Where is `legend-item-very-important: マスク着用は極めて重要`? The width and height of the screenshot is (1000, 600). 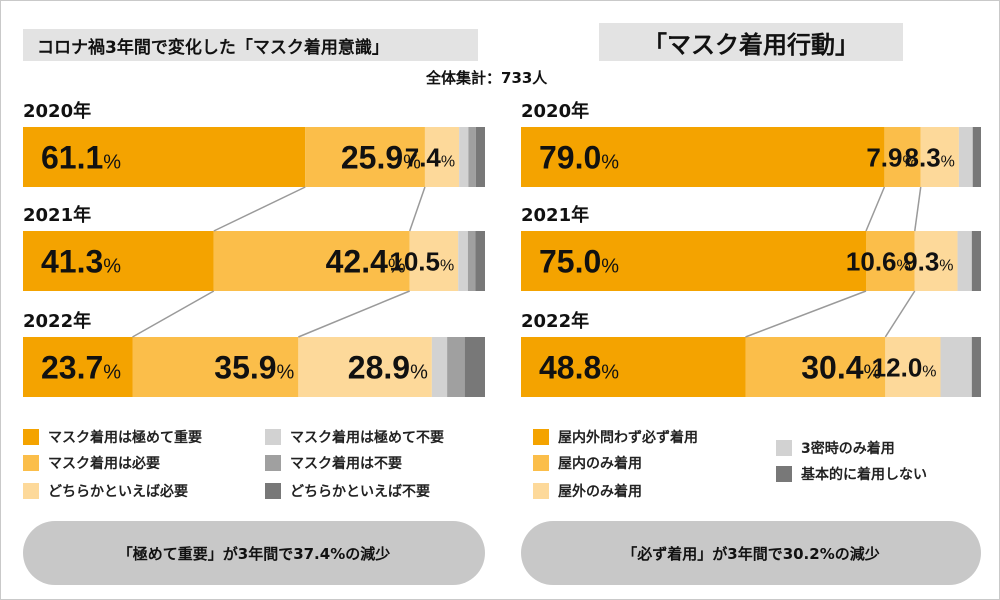 legend-item-very-important: マスク着用は極めて重要 is located at coordinates (112, 437).